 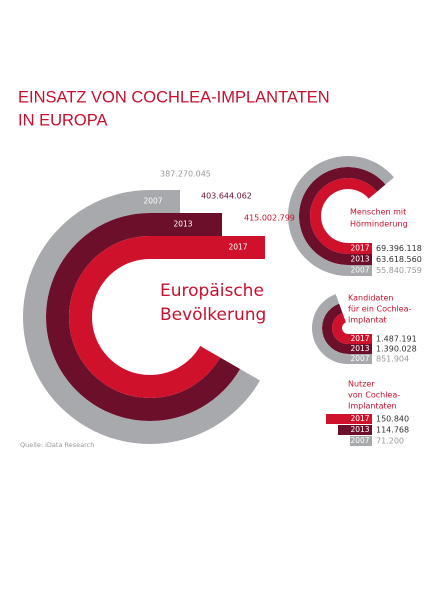 What do you see at coordinates (399, 270) in the screenshot?
I see `value-label: 55.840.759` at bounding box center [399, 270].